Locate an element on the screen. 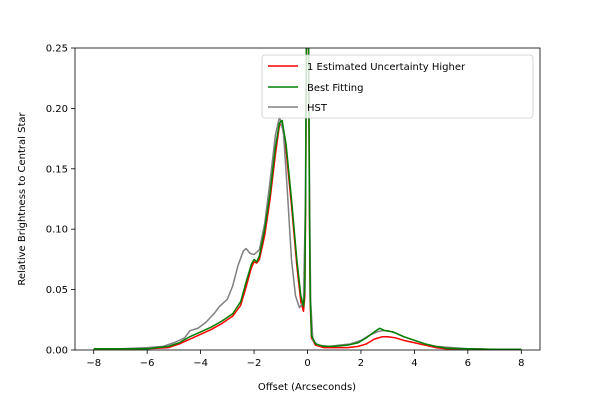 This screenshot has width=600, height=400. legend-box is located at coordinates (397, 86).